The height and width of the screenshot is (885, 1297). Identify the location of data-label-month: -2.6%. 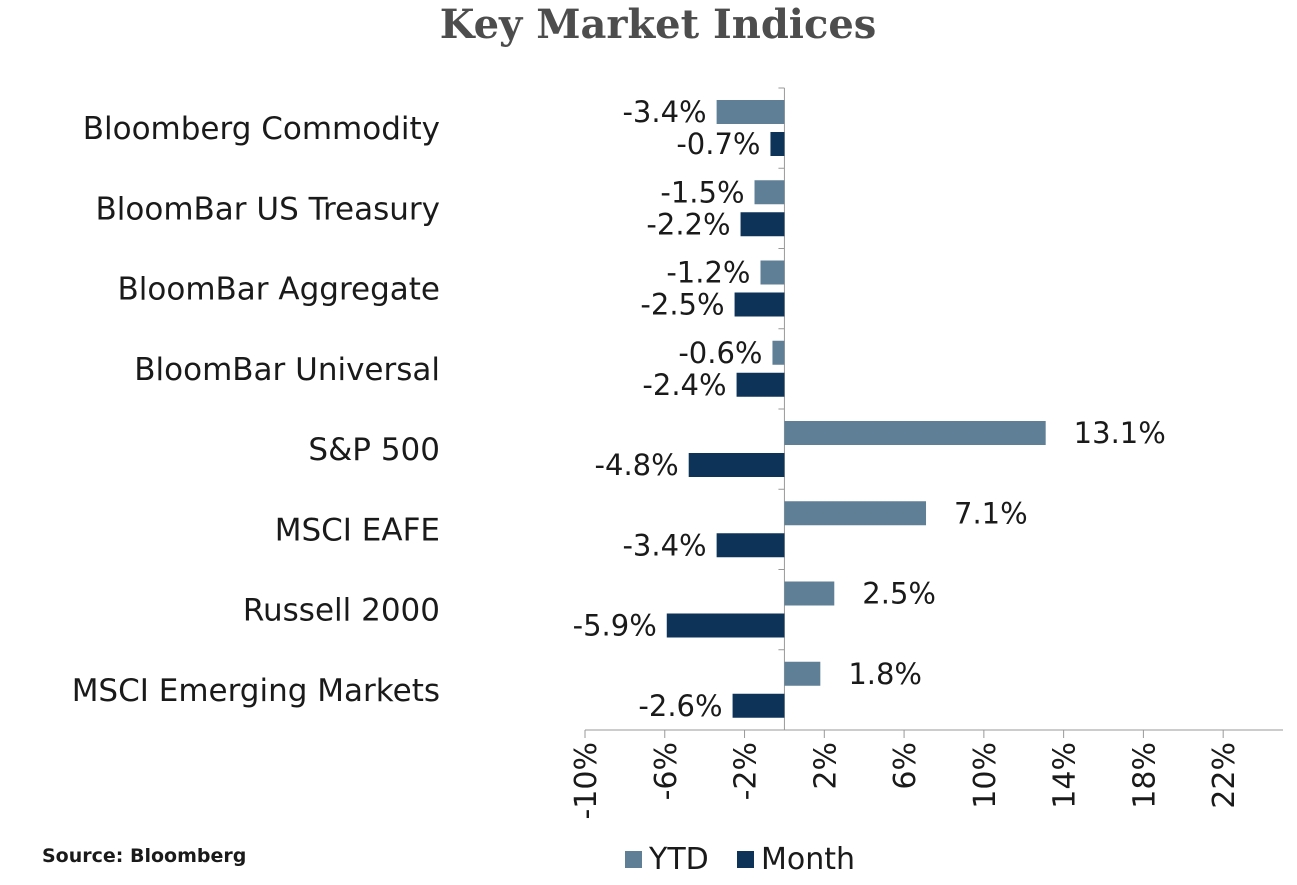
(680, 706).